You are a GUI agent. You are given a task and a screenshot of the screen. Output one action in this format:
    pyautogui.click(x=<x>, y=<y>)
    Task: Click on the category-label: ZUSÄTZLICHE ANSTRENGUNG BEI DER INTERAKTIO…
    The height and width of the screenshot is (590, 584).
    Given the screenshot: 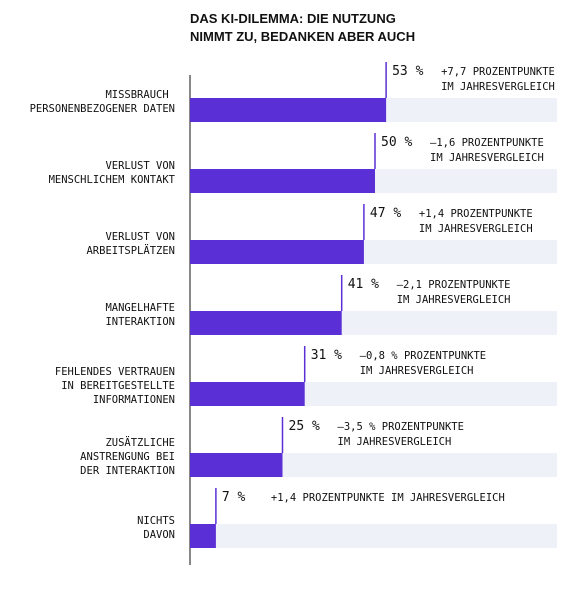 What is the action you would take?
    pyautogui.click(x=127, y=456)
    